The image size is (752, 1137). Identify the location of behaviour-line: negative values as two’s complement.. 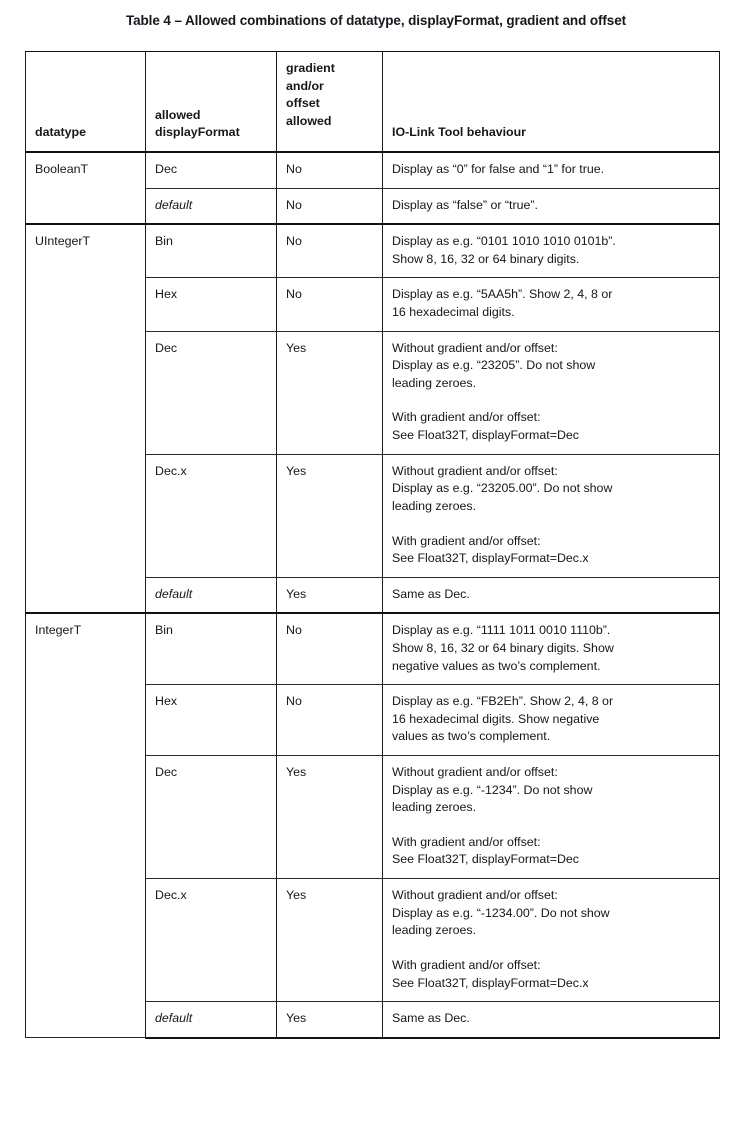
(496, 665).